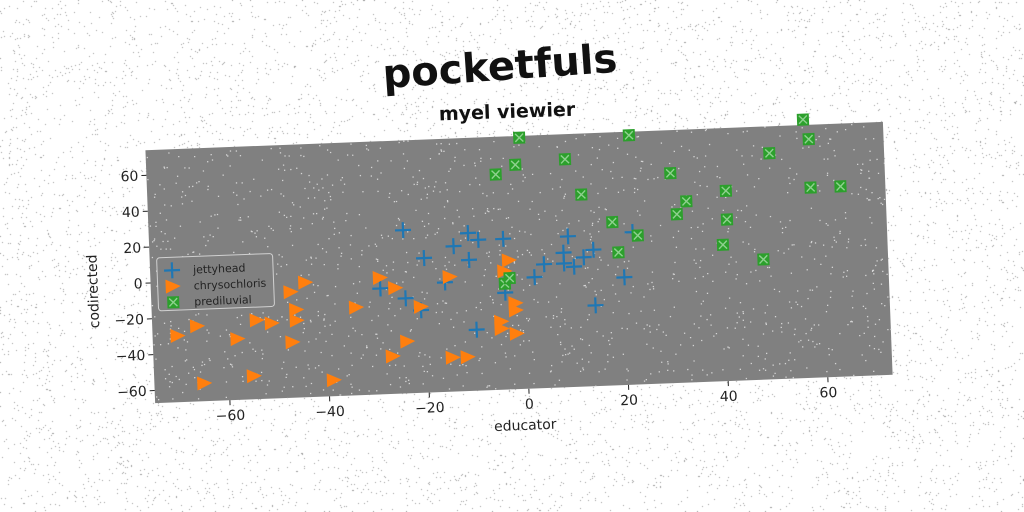 The image size is (1024, 512). I want to click on legend-box, so click(215, 282).